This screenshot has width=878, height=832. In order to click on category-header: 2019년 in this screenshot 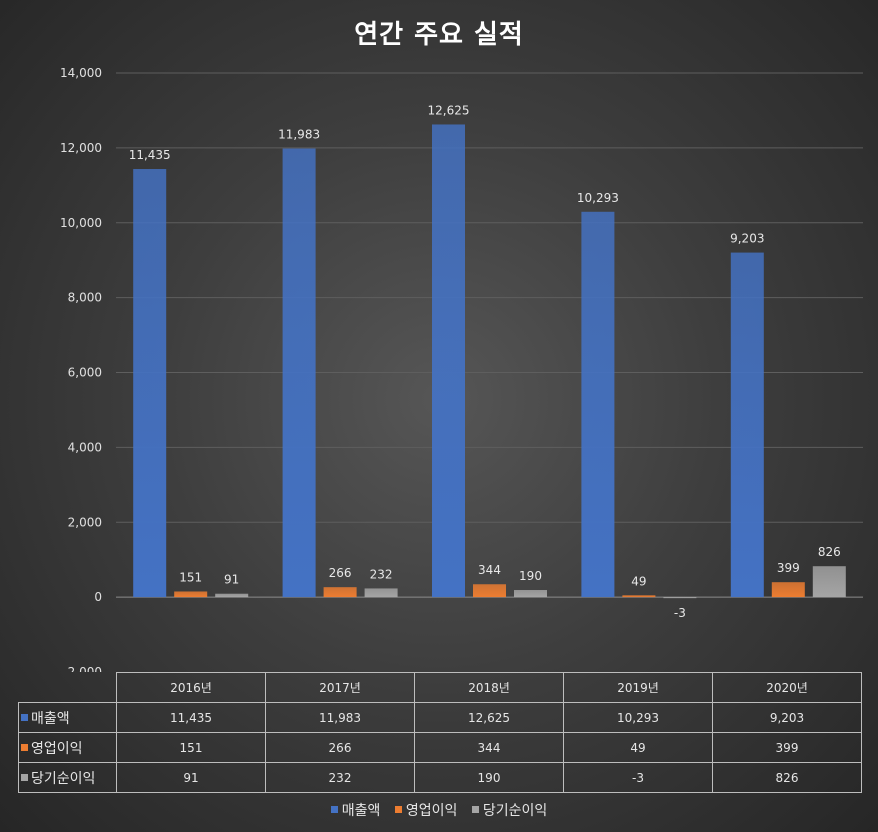, I will do `click(638, 687)`.